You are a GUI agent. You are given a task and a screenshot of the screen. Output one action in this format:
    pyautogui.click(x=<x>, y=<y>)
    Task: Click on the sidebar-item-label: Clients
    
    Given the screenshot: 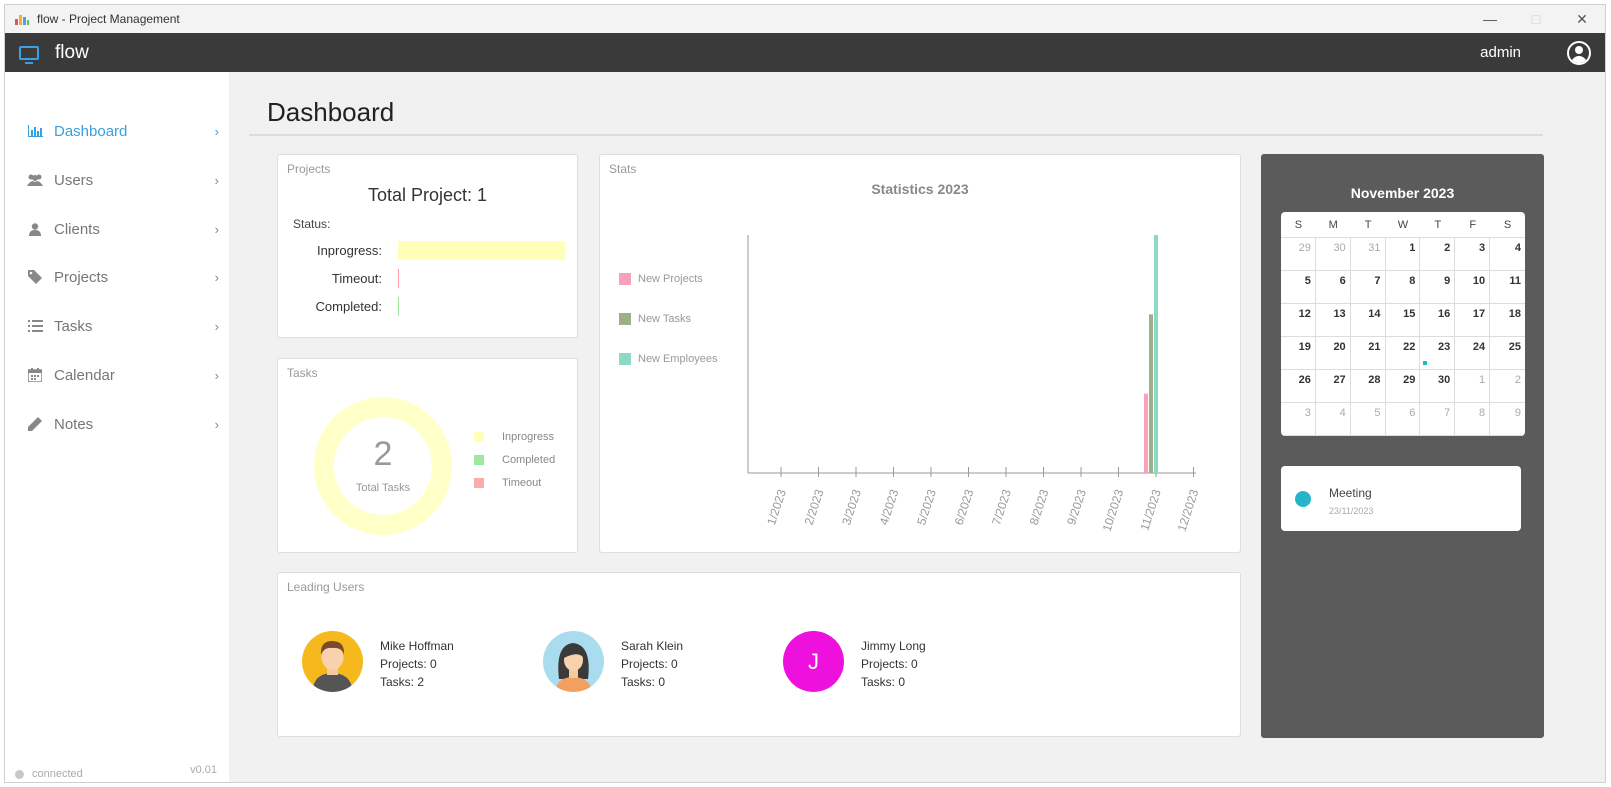 What is the action you would take?
    pyautogui.click(x=77, y=229)
    